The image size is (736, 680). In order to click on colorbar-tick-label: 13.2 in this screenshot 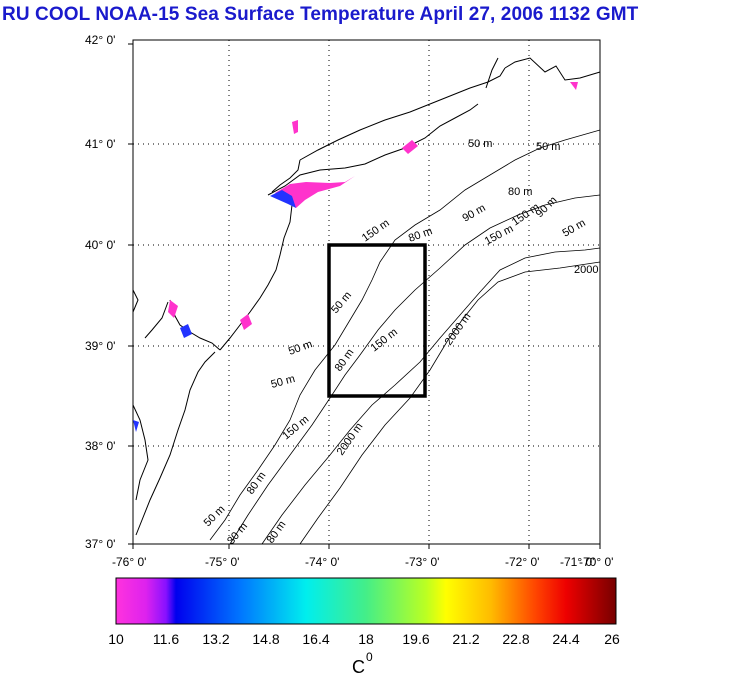, I will do `click(215, 639)`.